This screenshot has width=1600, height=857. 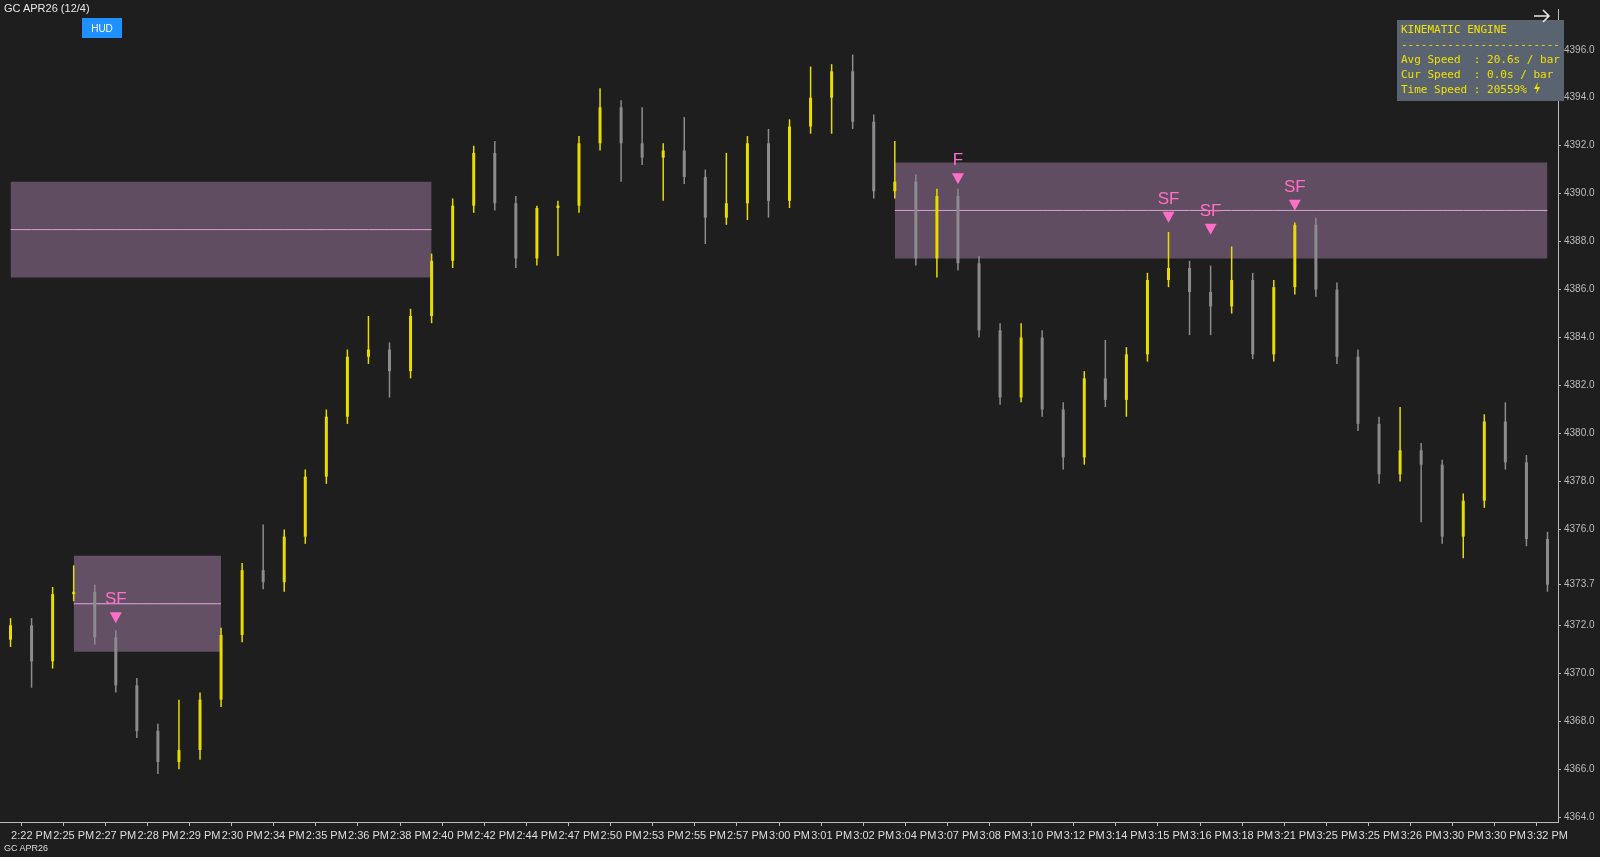 What do you see at coordinates (453, 834) in the screenshot?
I see `x-tick-label: 2:40 PM` at bounding box center [453, 834].